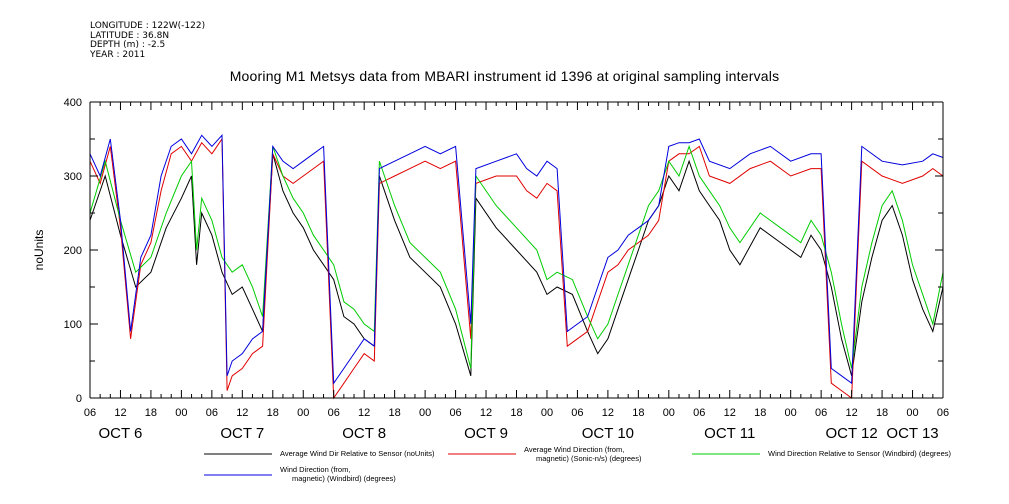 The image size is (1009, 504). I want to click on x-day-label: OCT 11, so click(729, 433).